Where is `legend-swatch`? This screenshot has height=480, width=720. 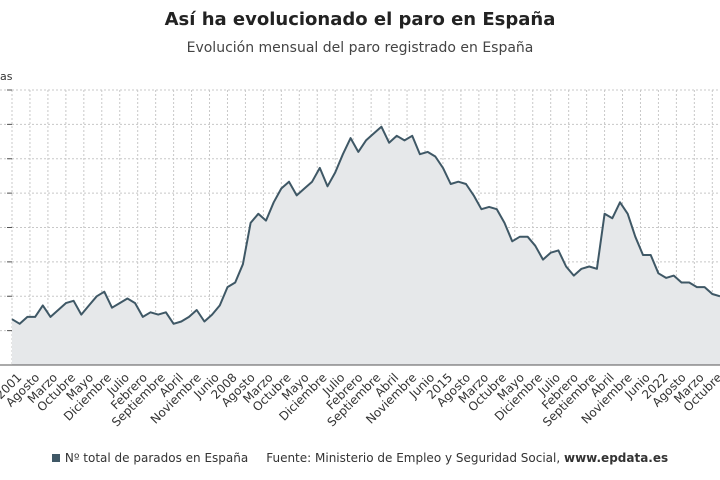
legend-swatch is located at coordinates (55, 458).